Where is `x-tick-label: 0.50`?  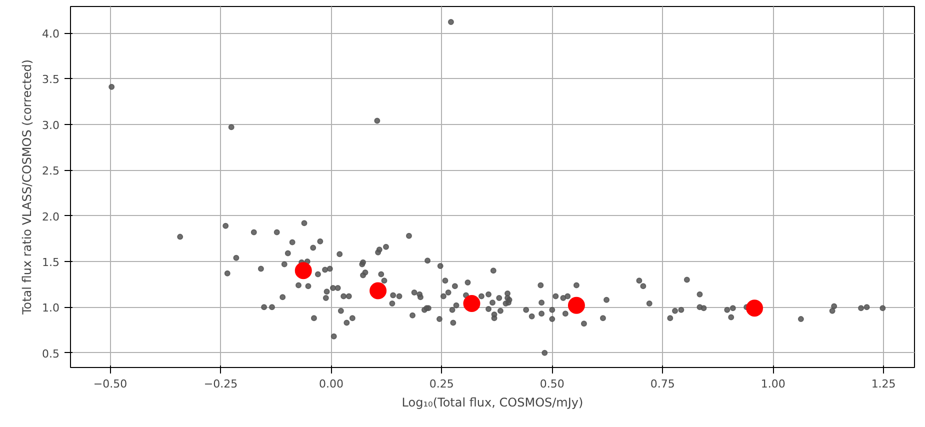 x-tick-label: 0.50 is located at coordinates (552, 384).